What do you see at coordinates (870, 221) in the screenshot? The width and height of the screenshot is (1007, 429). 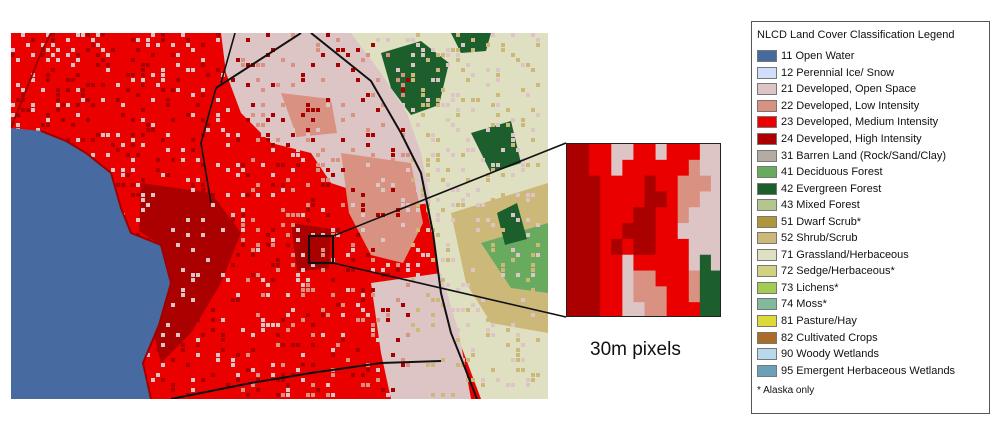 I see `legend-item: 51 Dwarf Scrub*` at bounding box center [870, 221].